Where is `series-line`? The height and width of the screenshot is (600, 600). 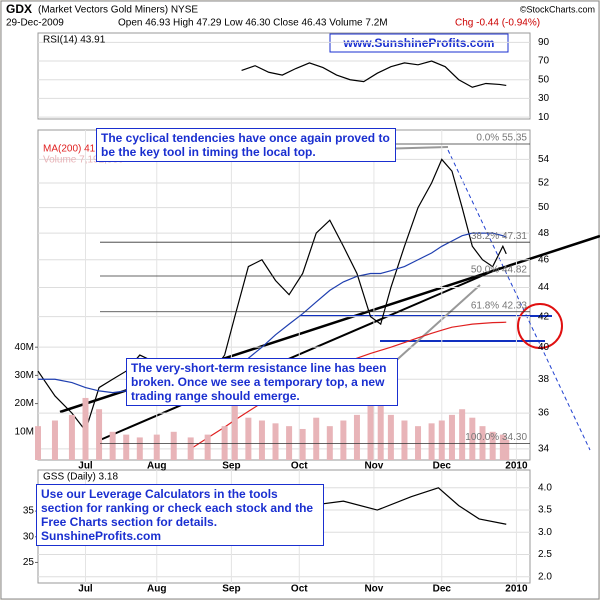 series-line is located at coordinates (348, 385).